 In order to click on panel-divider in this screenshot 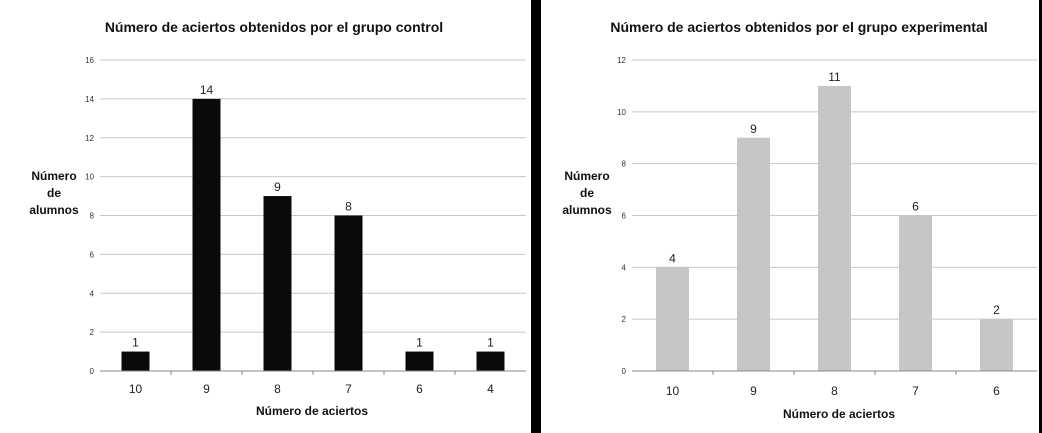, I will do `click(536, 216)`.